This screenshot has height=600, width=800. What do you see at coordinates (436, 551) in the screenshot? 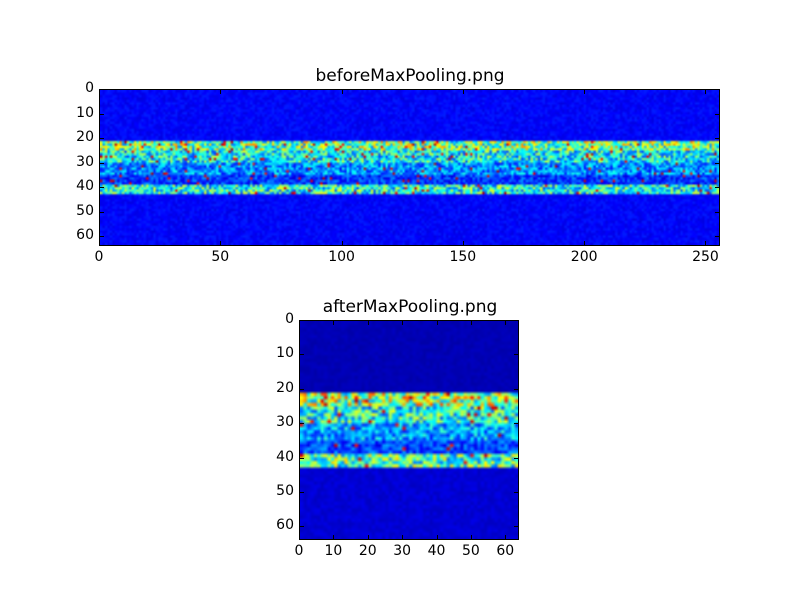
I see `x-tick-label: 40` at bounding box center [436, 551].